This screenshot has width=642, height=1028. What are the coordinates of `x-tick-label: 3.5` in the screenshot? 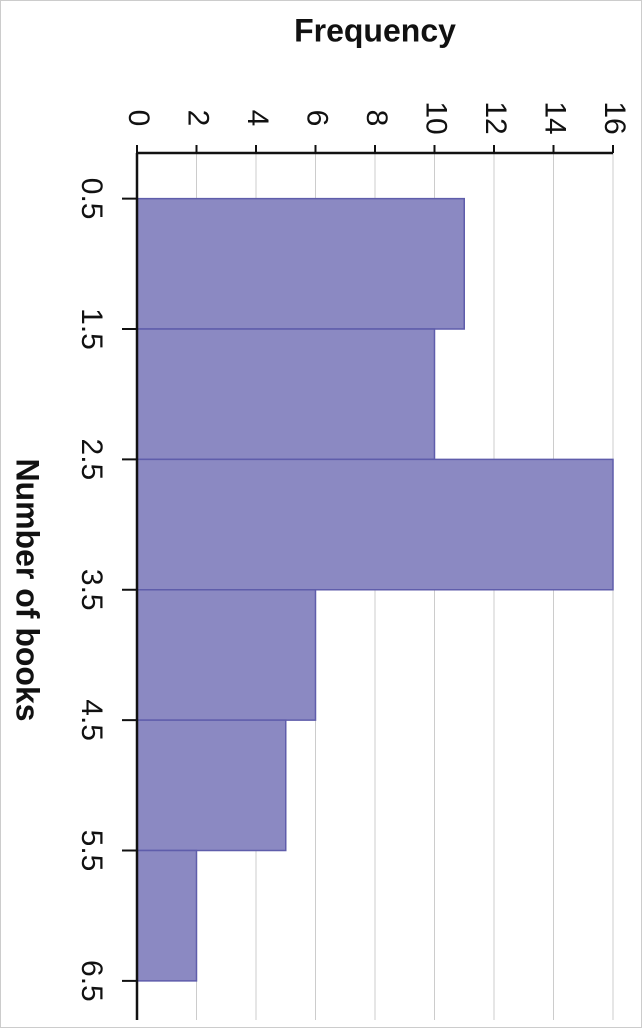 It's located at (91, 590).